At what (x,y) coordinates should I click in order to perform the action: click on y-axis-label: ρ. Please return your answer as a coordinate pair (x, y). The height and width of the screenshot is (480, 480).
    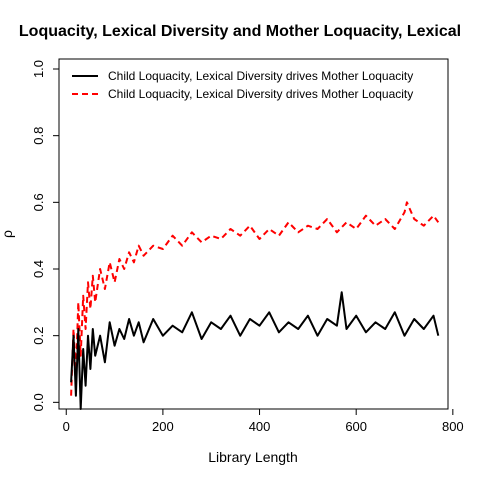
    Looking at the image, I should click on (7, 234).